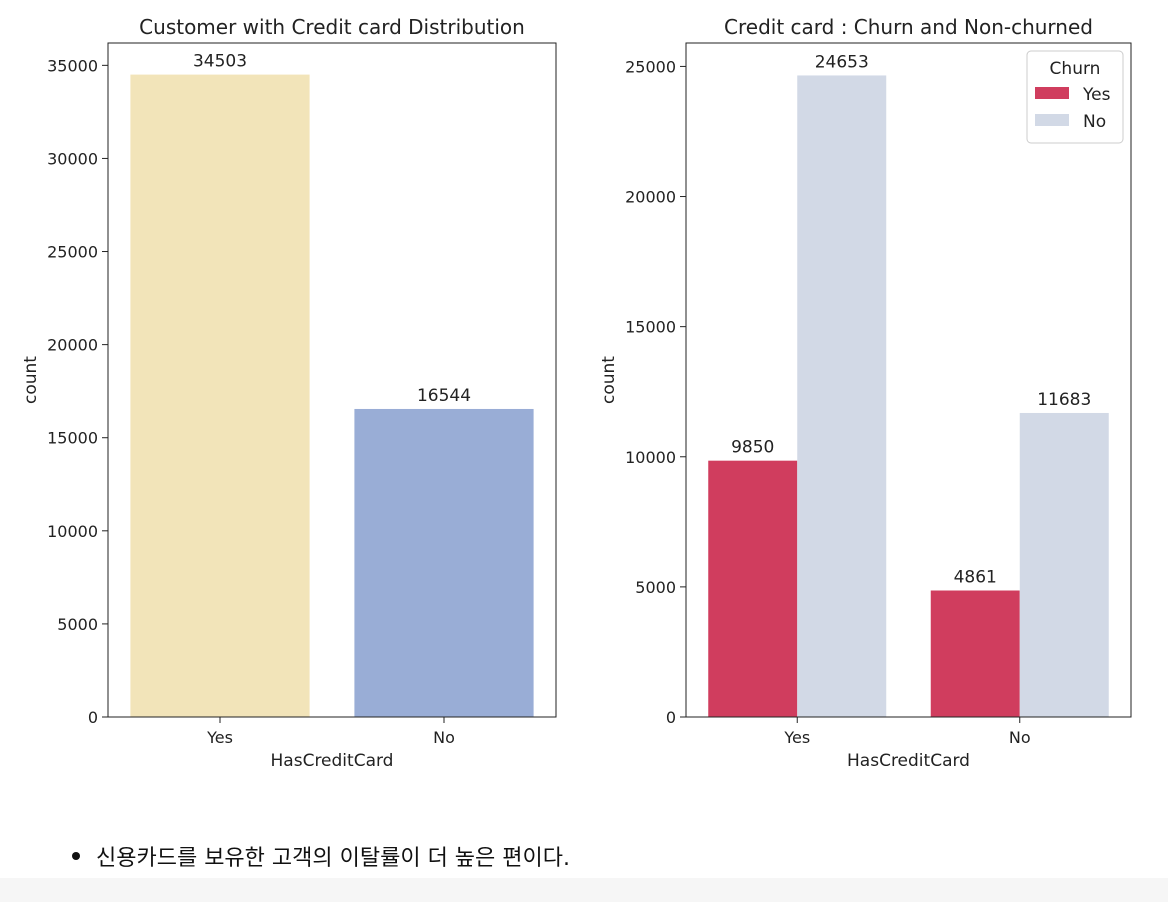 The image size is (1168, 902). What do you see at coordinates (332, 27) in the screenshot?
I see `chart1-title: Customer with Credit card Distribution` at bounding box center [332, 27].